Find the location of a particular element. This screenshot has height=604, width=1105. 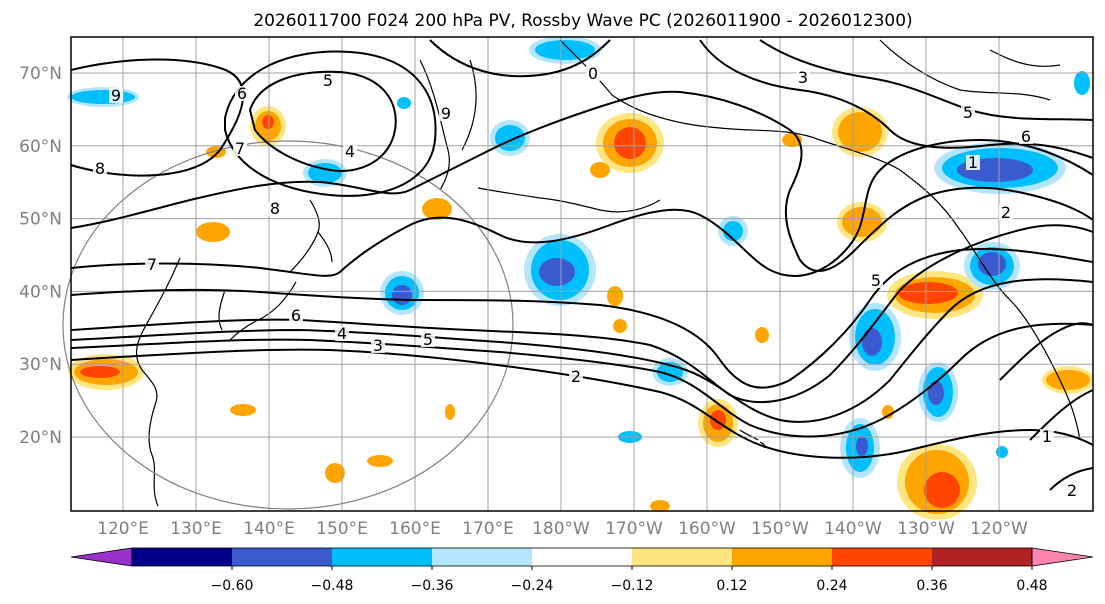

contour-label-1: 8 is located at coordinates (100, 168).